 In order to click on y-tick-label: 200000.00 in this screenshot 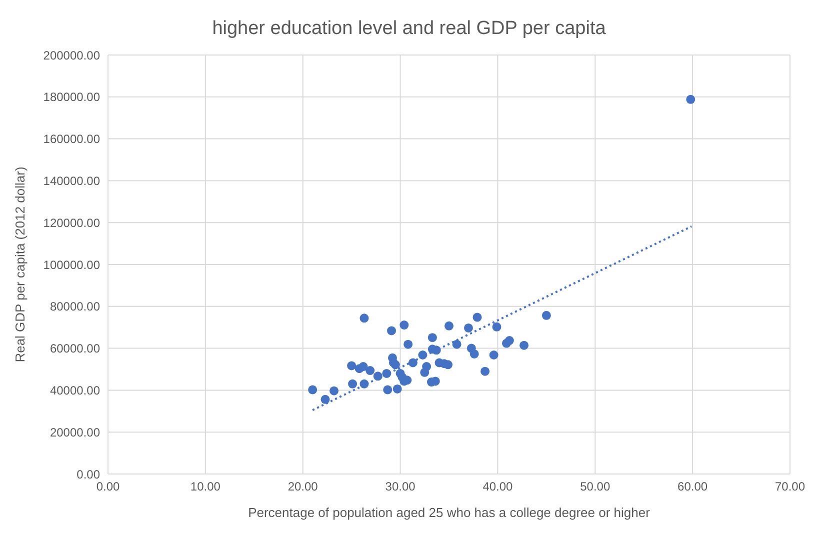, I will do `click(71, 55)`.